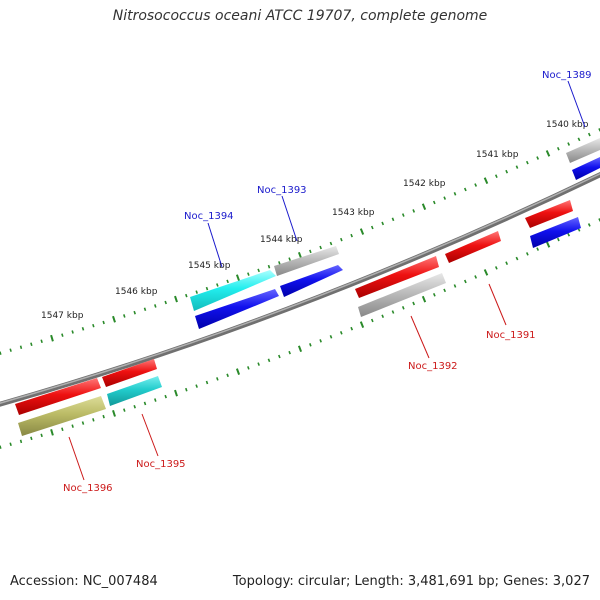  Describe the element at coordinates (209, 216) in the screenshot. I see `gene-label-noc-1394: Noc_1394` at that location.